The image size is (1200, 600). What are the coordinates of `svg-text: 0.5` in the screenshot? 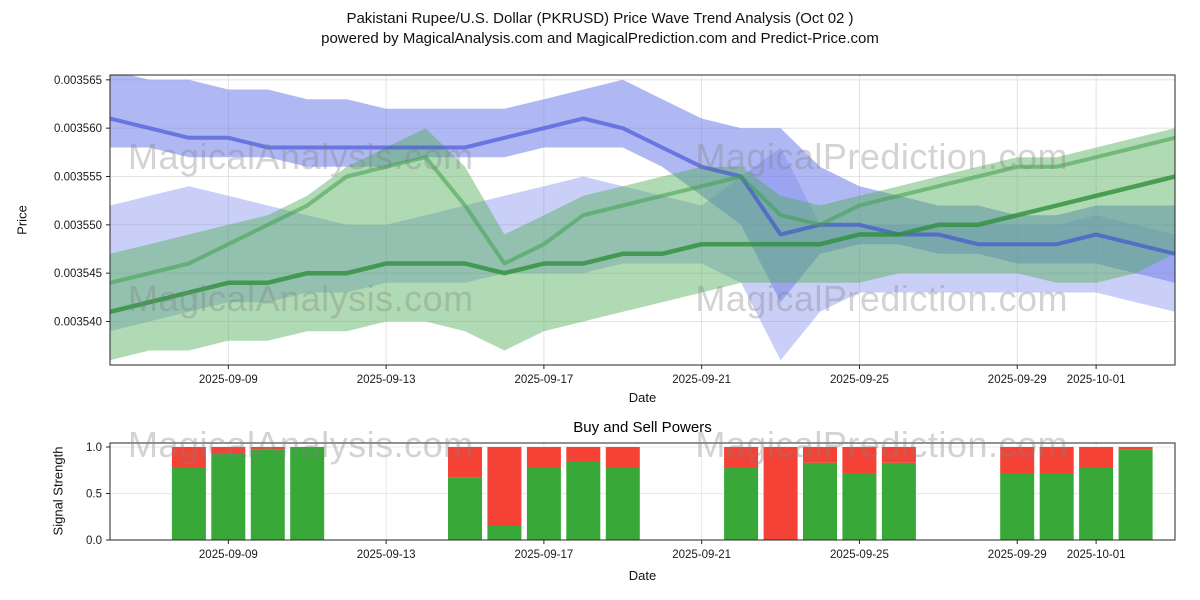 It's located at (94, 495).